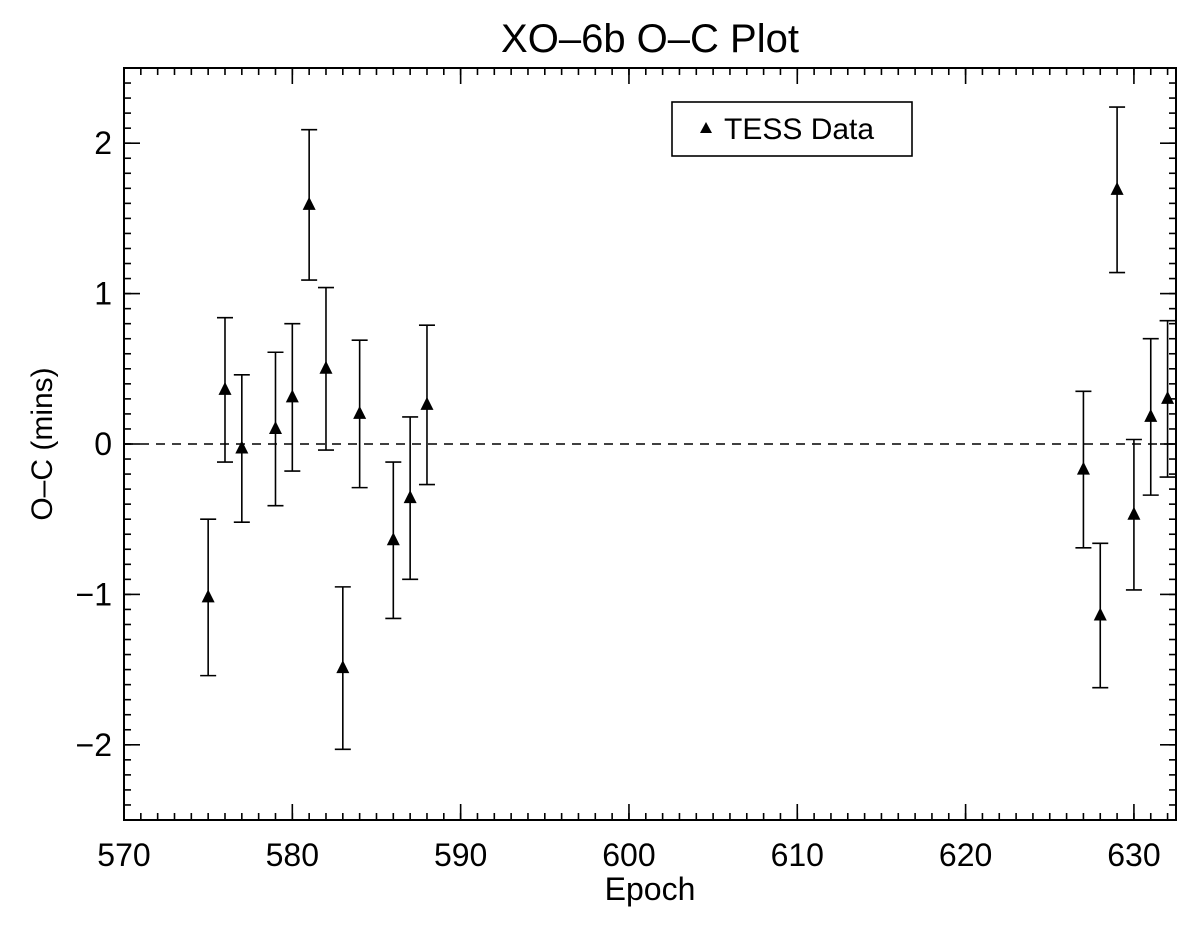 The height and width of the screenshot is (927, 1200). Describe the element at coordinates (103, 294) in the screenshot. I see `y-tick-label: 1` at that location.